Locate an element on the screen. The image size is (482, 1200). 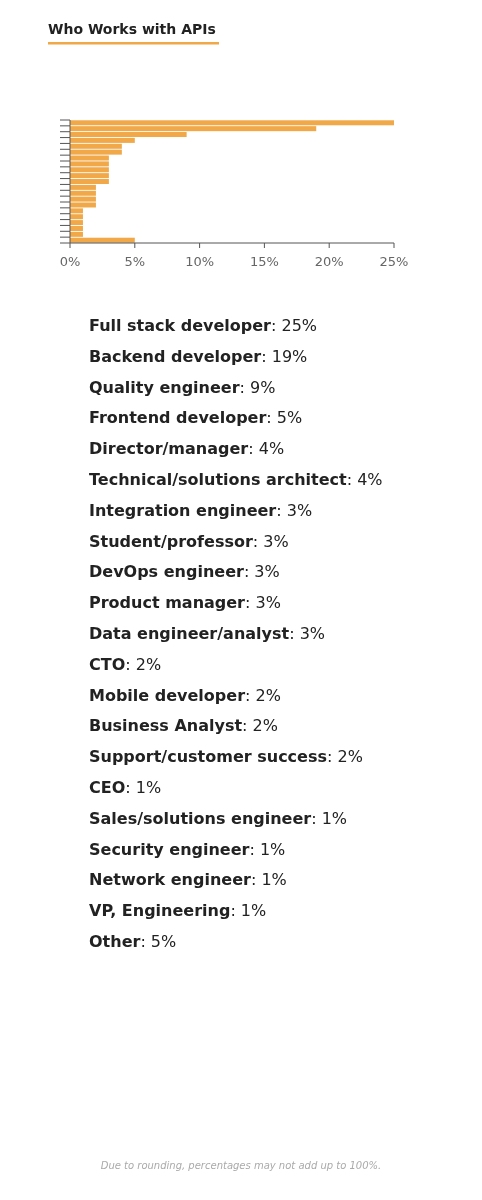
text: Quality engineer: 9% is located at coordinates (182, 387).